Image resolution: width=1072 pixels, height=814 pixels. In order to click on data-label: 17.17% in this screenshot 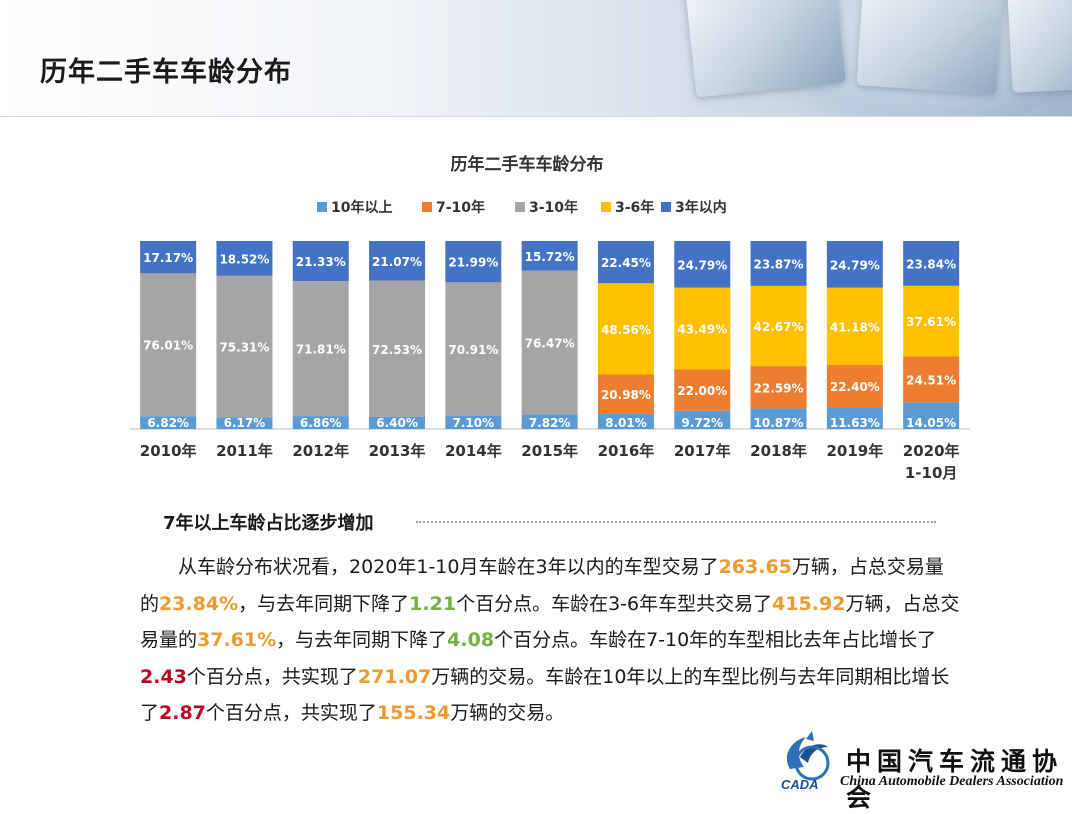, I will do `click(168, 258)`.